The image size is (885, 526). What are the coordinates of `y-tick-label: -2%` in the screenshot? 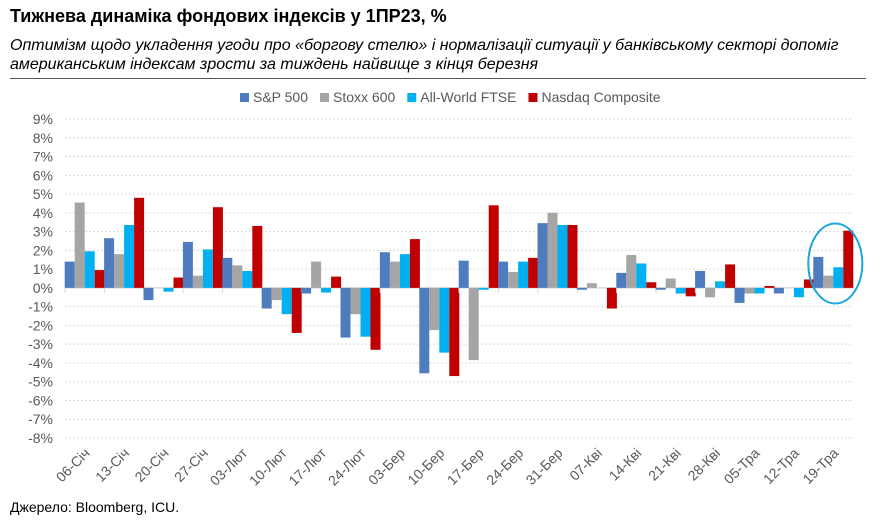 It's located at (40, 325).